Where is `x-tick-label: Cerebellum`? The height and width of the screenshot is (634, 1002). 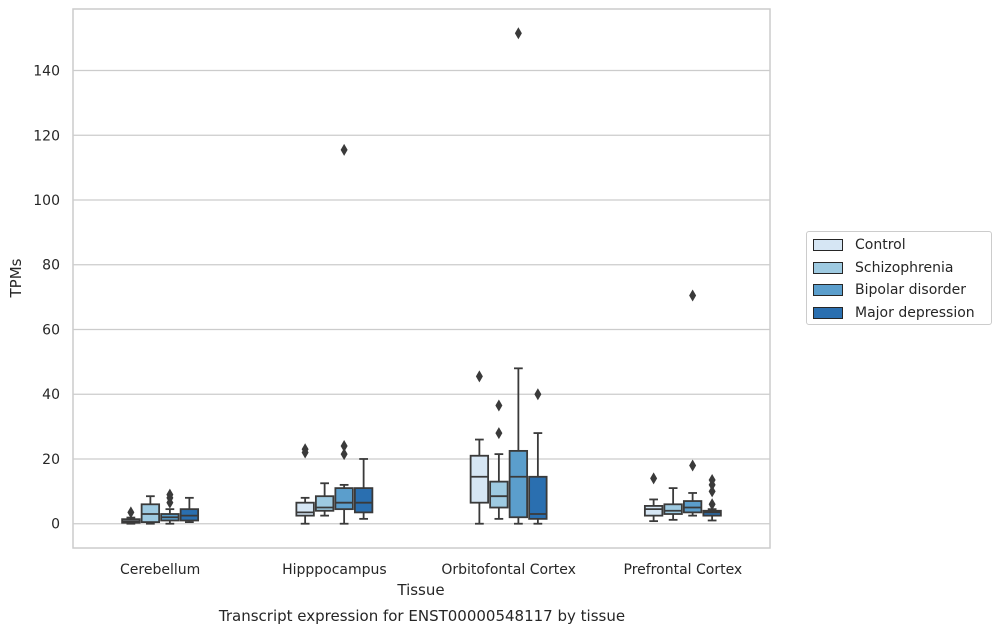
x-tick-label: Cerebellum is located at coordinates (160, 570).